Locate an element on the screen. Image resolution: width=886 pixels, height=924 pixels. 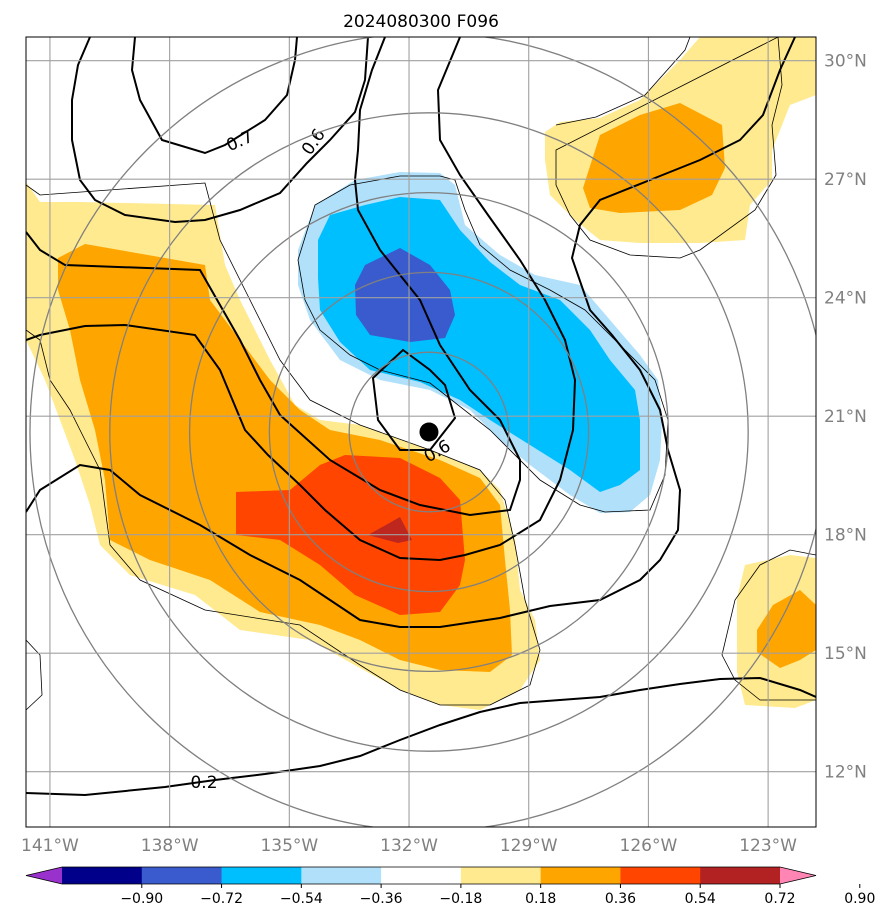
fill-orange-east is located at coordinates (786, 629).